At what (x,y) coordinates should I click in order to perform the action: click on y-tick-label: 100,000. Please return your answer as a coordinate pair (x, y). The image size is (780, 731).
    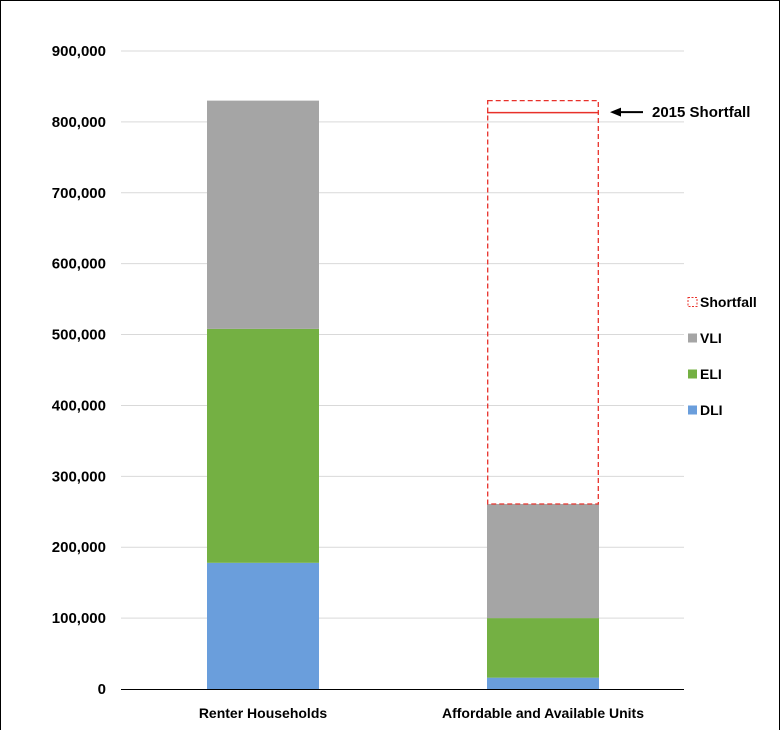
    Looking at the image, I should click on (79, 618).